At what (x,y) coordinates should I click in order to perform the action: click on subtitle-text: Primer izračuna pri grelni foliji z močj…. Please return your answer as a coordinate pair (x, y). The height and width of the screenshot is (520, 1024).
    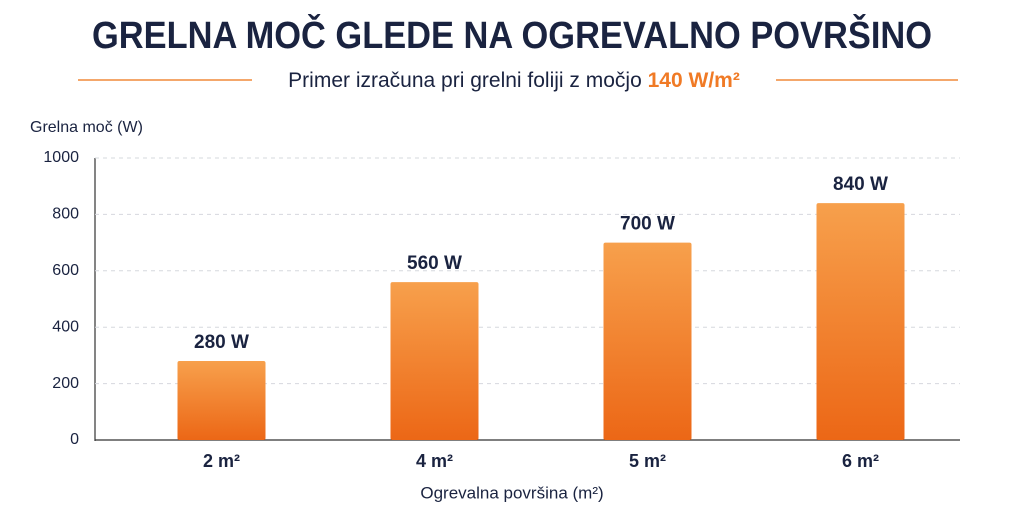
    Looking at the image, I should click on (465, 80).